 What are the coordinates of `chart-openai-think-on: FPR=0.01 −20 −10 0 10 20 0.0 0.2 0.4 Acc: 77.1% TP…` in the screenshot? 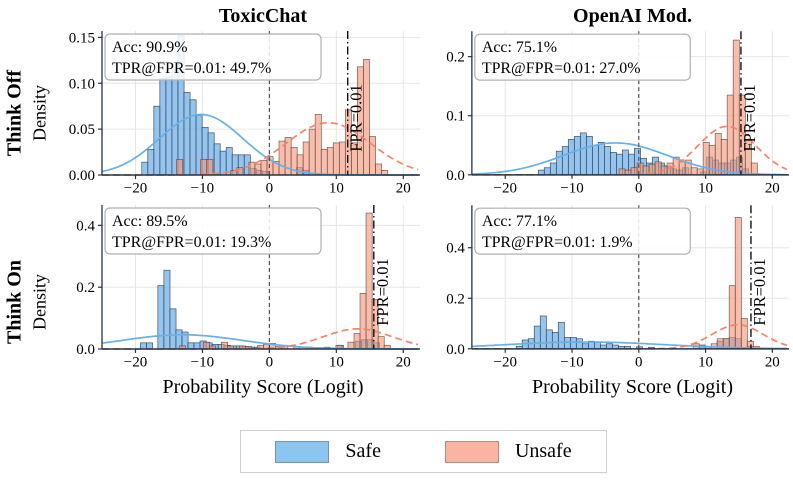 It's located at (618, 287).